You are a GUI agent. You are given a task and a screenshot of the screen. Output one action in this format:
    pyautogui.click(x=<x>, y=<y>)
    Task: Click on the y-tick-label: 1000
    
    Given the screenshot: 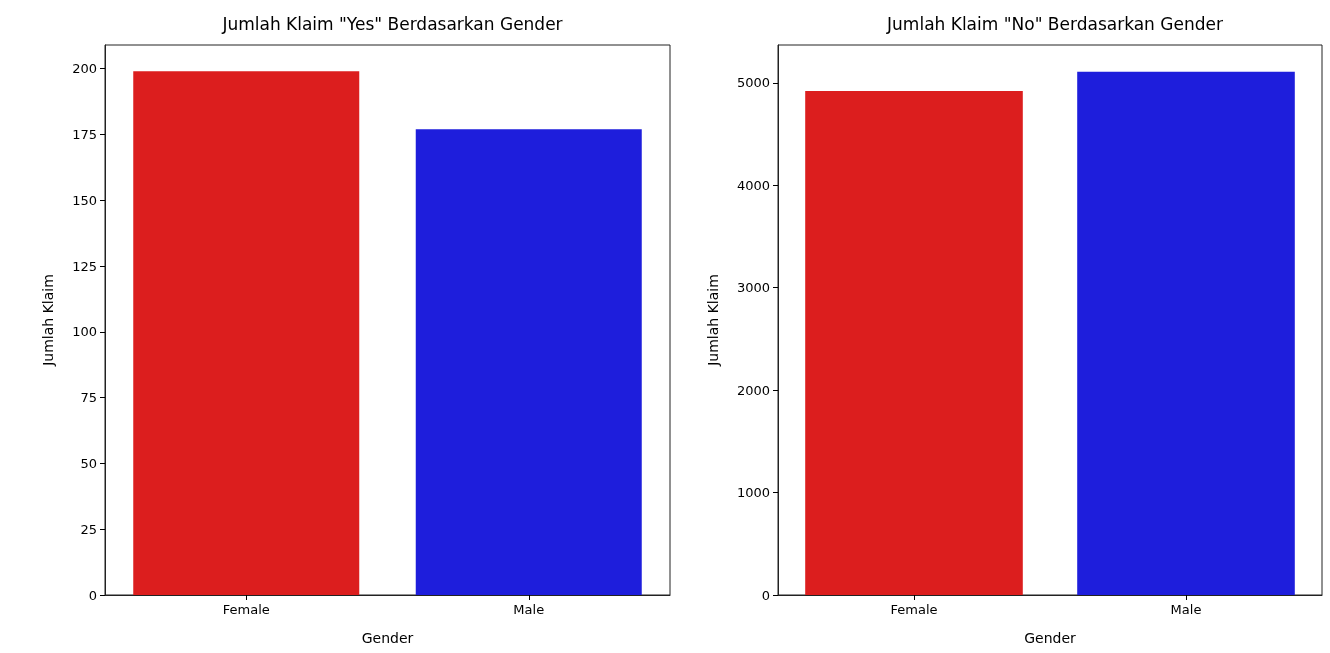 What is the action you would take?
    pyautogui.click(x=753, y=493)
    